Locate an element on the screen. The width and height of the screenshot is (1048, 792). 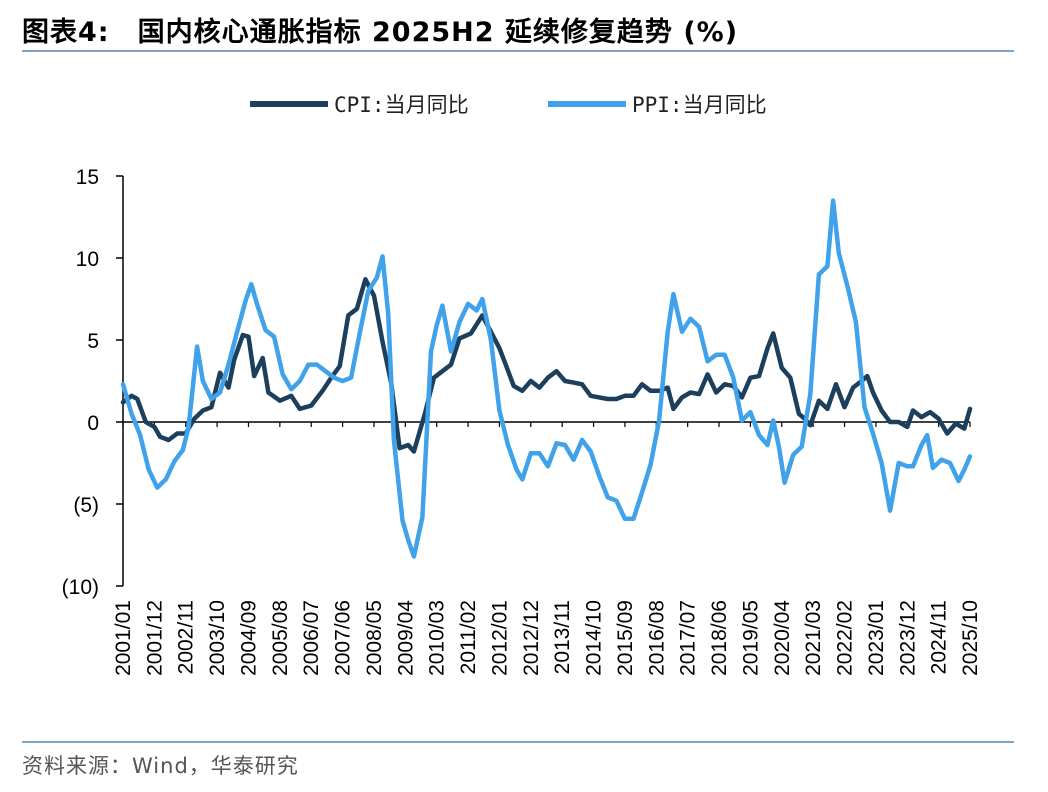
y-tick-label: (10) is located at coordinates (80, 587).